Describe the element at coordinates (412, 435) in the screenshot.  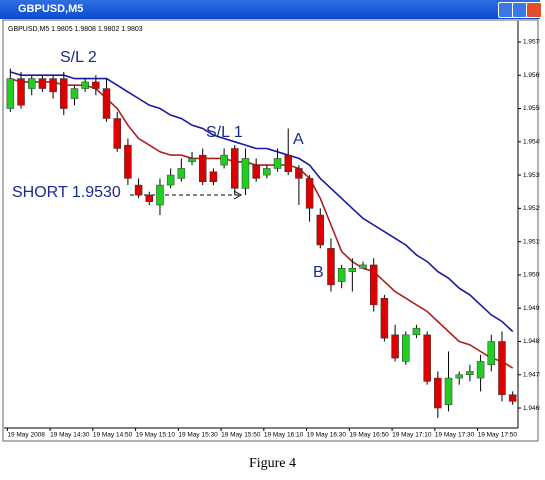
I see `x-tick-label: 19 May 17:10` at that location.